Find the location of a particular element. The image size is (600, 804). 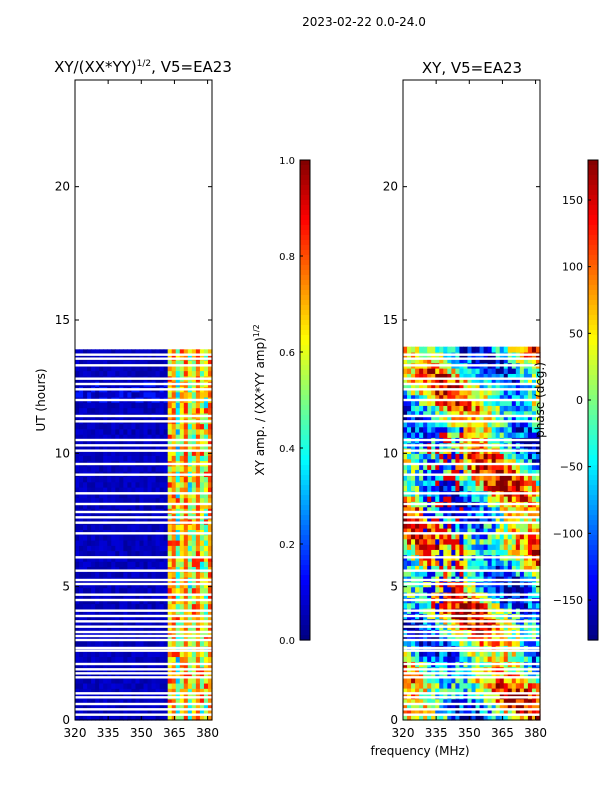

x-tick-label: 320 is located at coordinates (75, 733).